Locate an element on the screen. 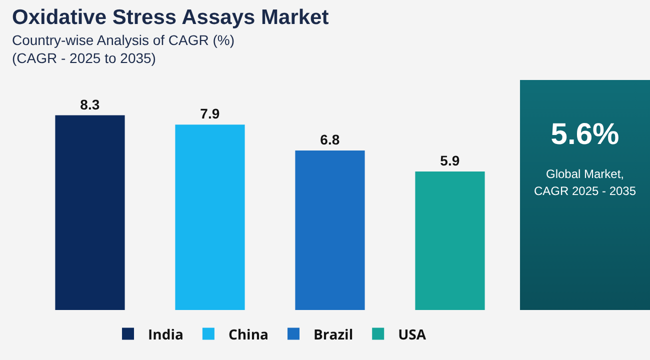 The image size is (650, 360). chart-title: Oxidative Stress Assays Market is located at coordinates (171, 18).